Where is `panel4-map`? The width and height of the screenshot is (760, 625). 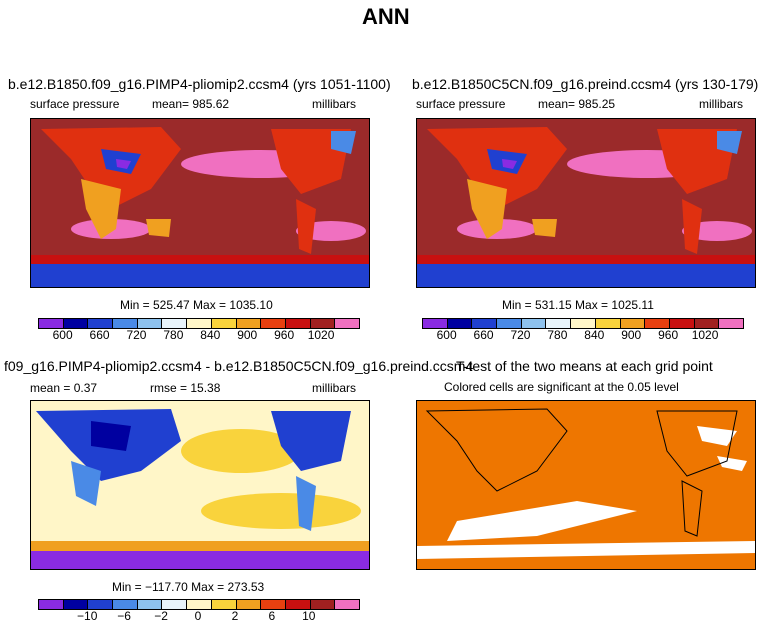 panel4-map is located at coordinates (586, 485).